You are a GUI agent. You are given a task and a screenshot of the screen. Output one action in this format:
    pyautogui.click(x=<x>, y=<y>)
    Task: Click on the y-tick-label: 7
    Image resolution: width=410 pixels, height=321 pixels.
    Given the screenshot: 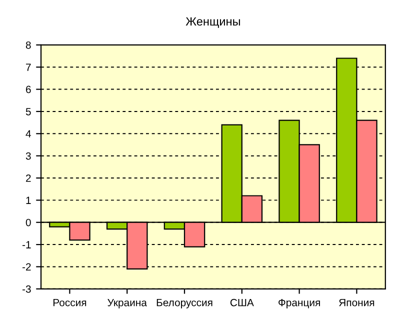 What is the action you would take?
    pyautogui.click(x=28, y=67)
    